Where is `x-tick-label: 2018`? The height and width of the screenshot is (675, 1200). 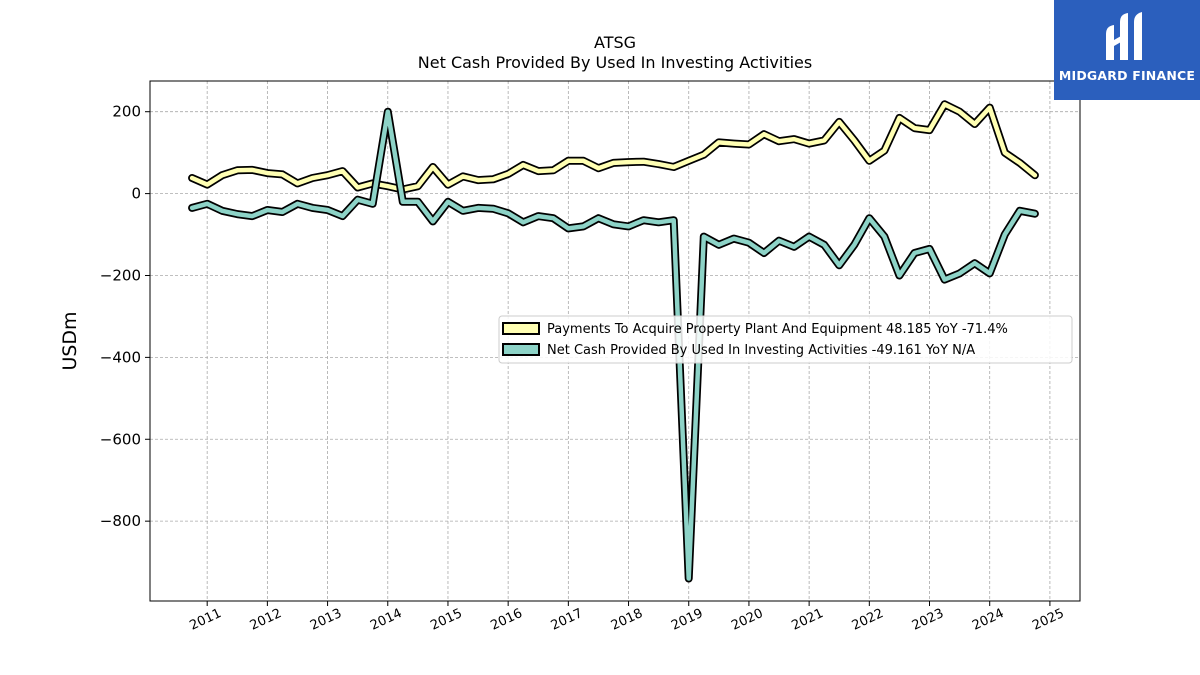 x-tick-label: 2018 is located at coordinates (627, 620).